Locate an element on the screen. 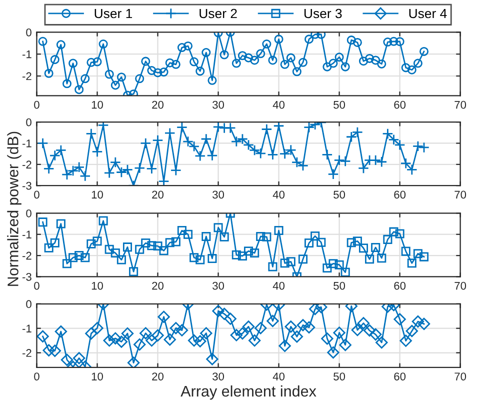  legend-label: User 3 is located at coordinates (323, 13).